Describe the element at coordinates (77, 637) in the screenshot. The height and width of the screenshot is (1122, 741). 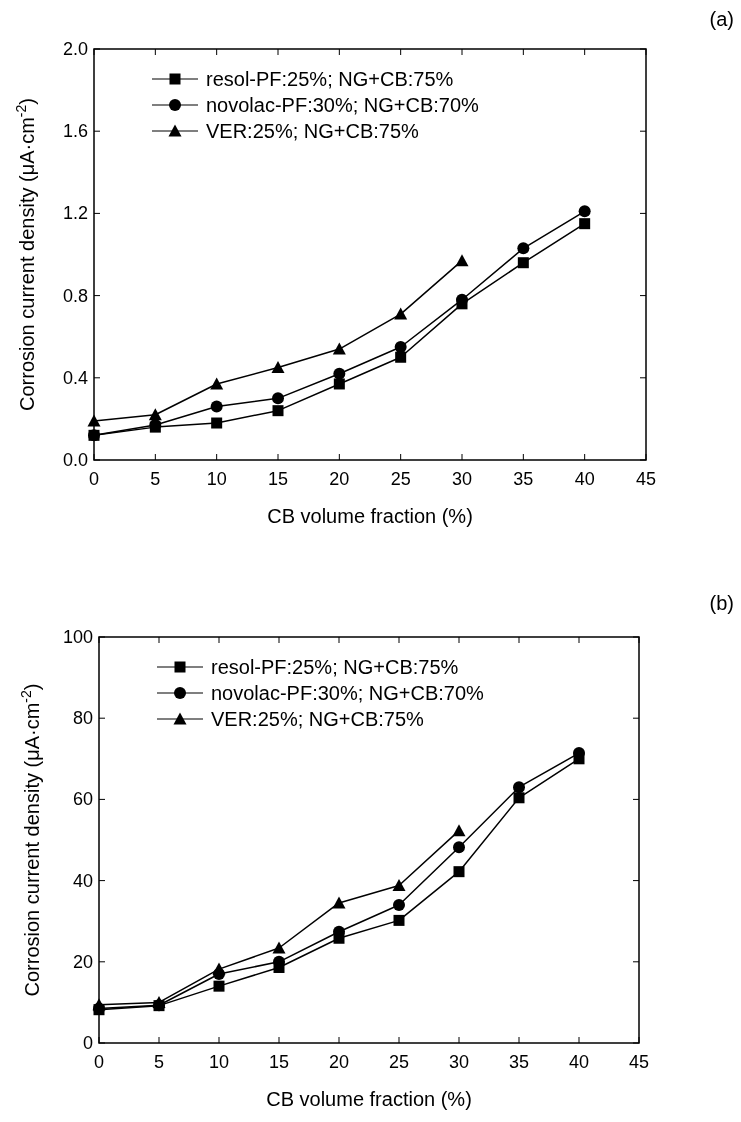
I see `y-tick-label: 100` at that location.